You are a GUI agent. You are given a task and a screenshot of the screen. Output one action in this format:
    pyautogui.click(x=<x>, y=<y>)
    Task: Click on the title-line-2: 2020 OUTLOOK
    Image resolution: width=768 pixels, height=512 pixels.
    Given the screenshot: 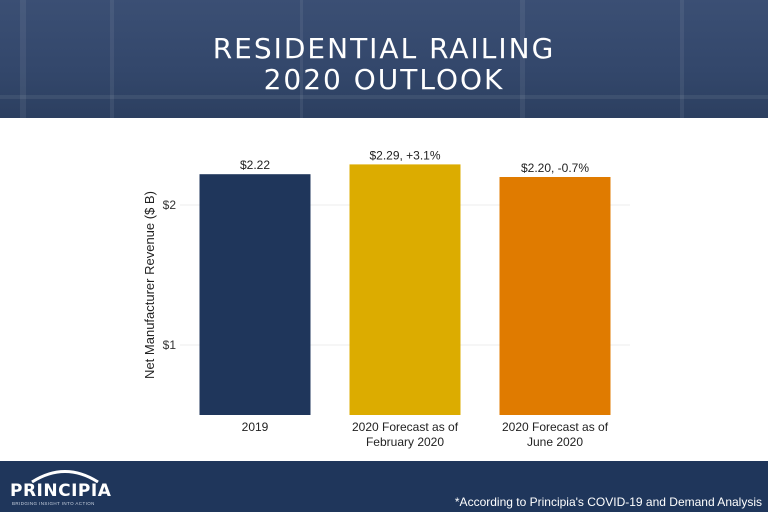 What is the action you would take?
    pyautogui.click(x=384, y=79)
    